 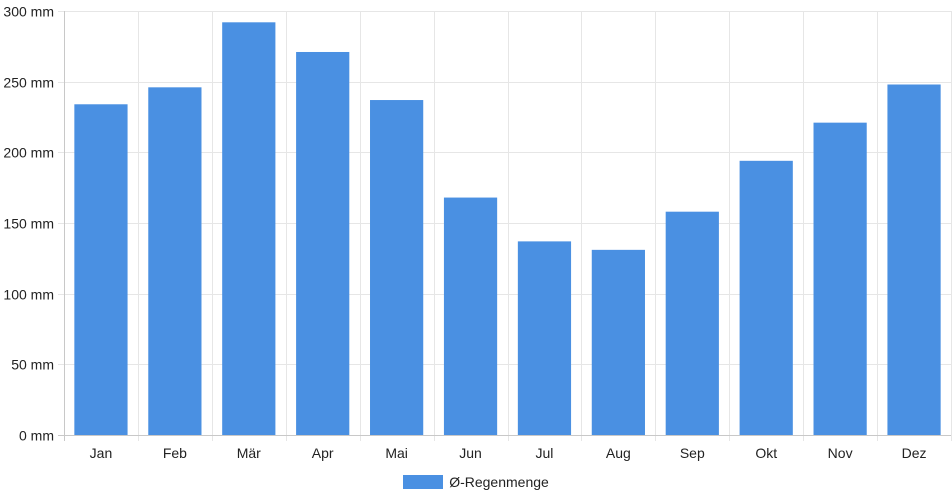 I want to click on x-tick-label: Apr, so click(x=323, y=453).